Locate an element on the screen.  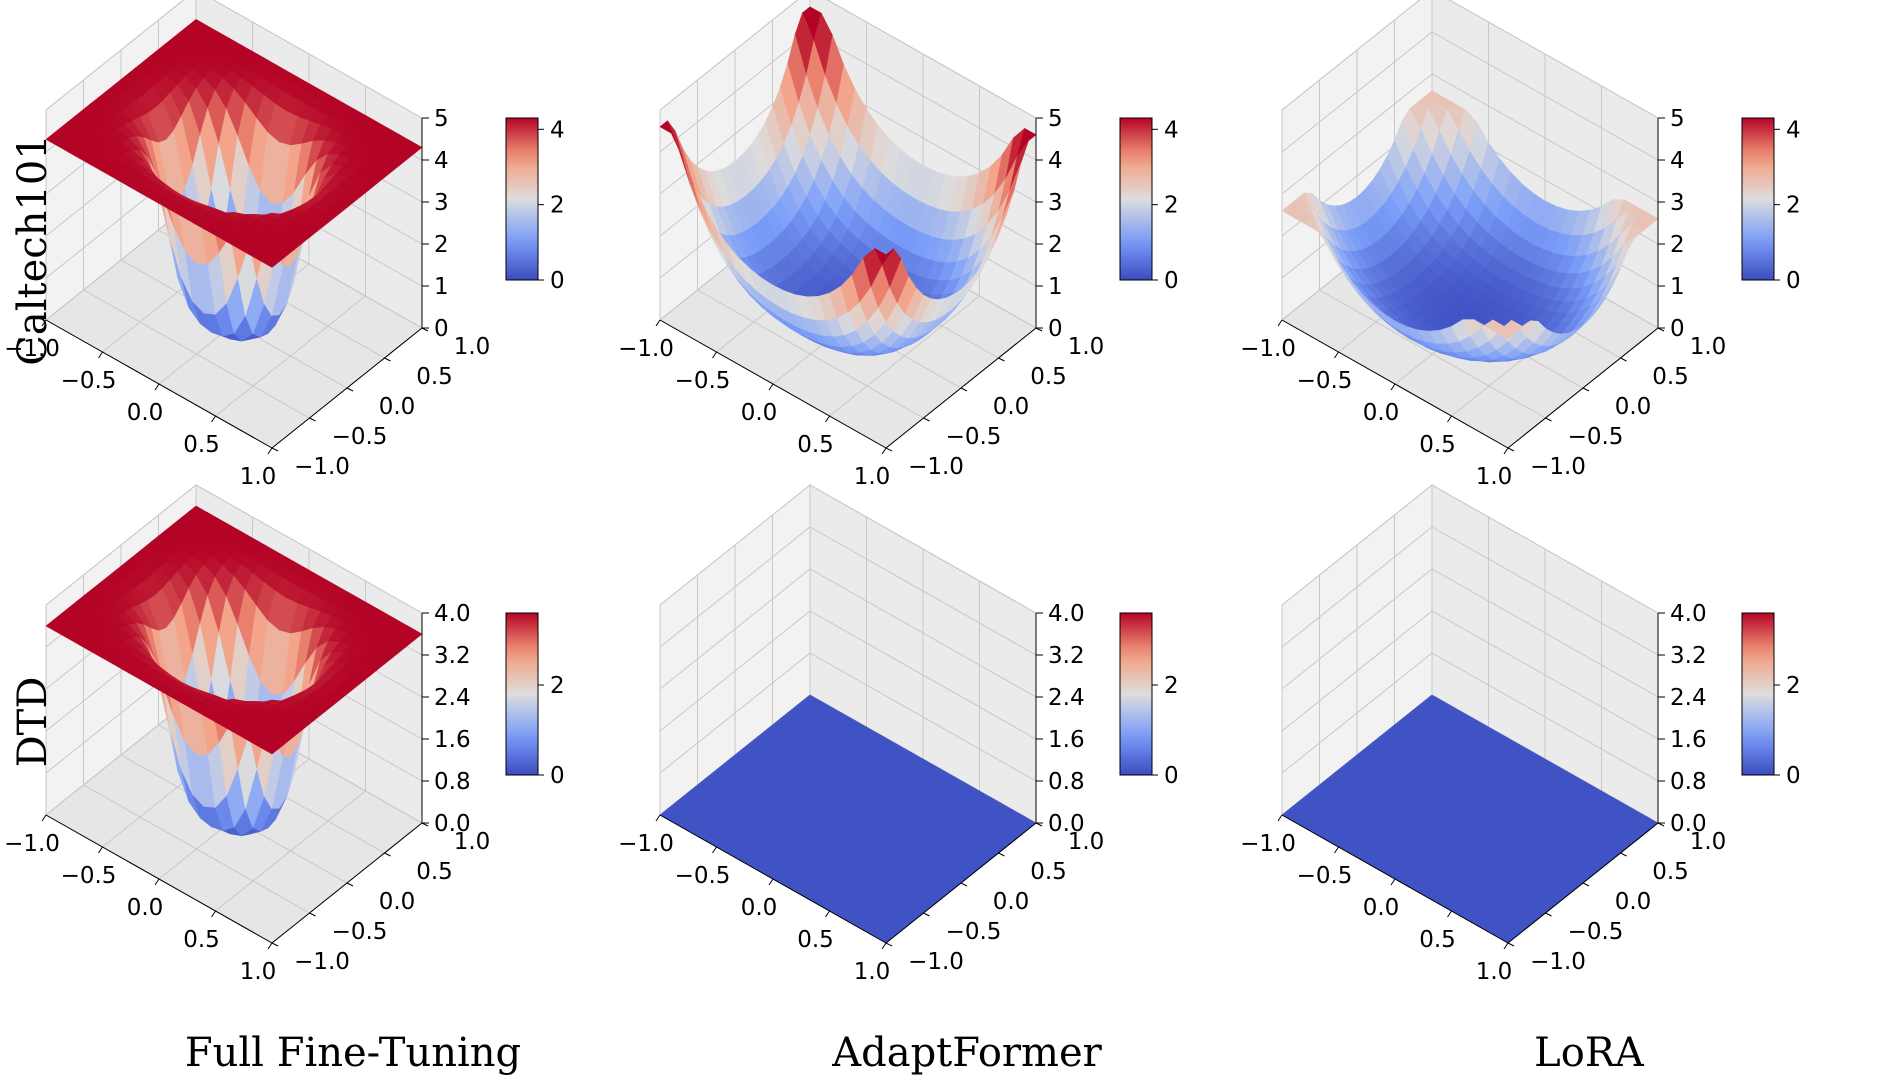
z-tick-label: 3.2 is located at coordinates (452, 656).